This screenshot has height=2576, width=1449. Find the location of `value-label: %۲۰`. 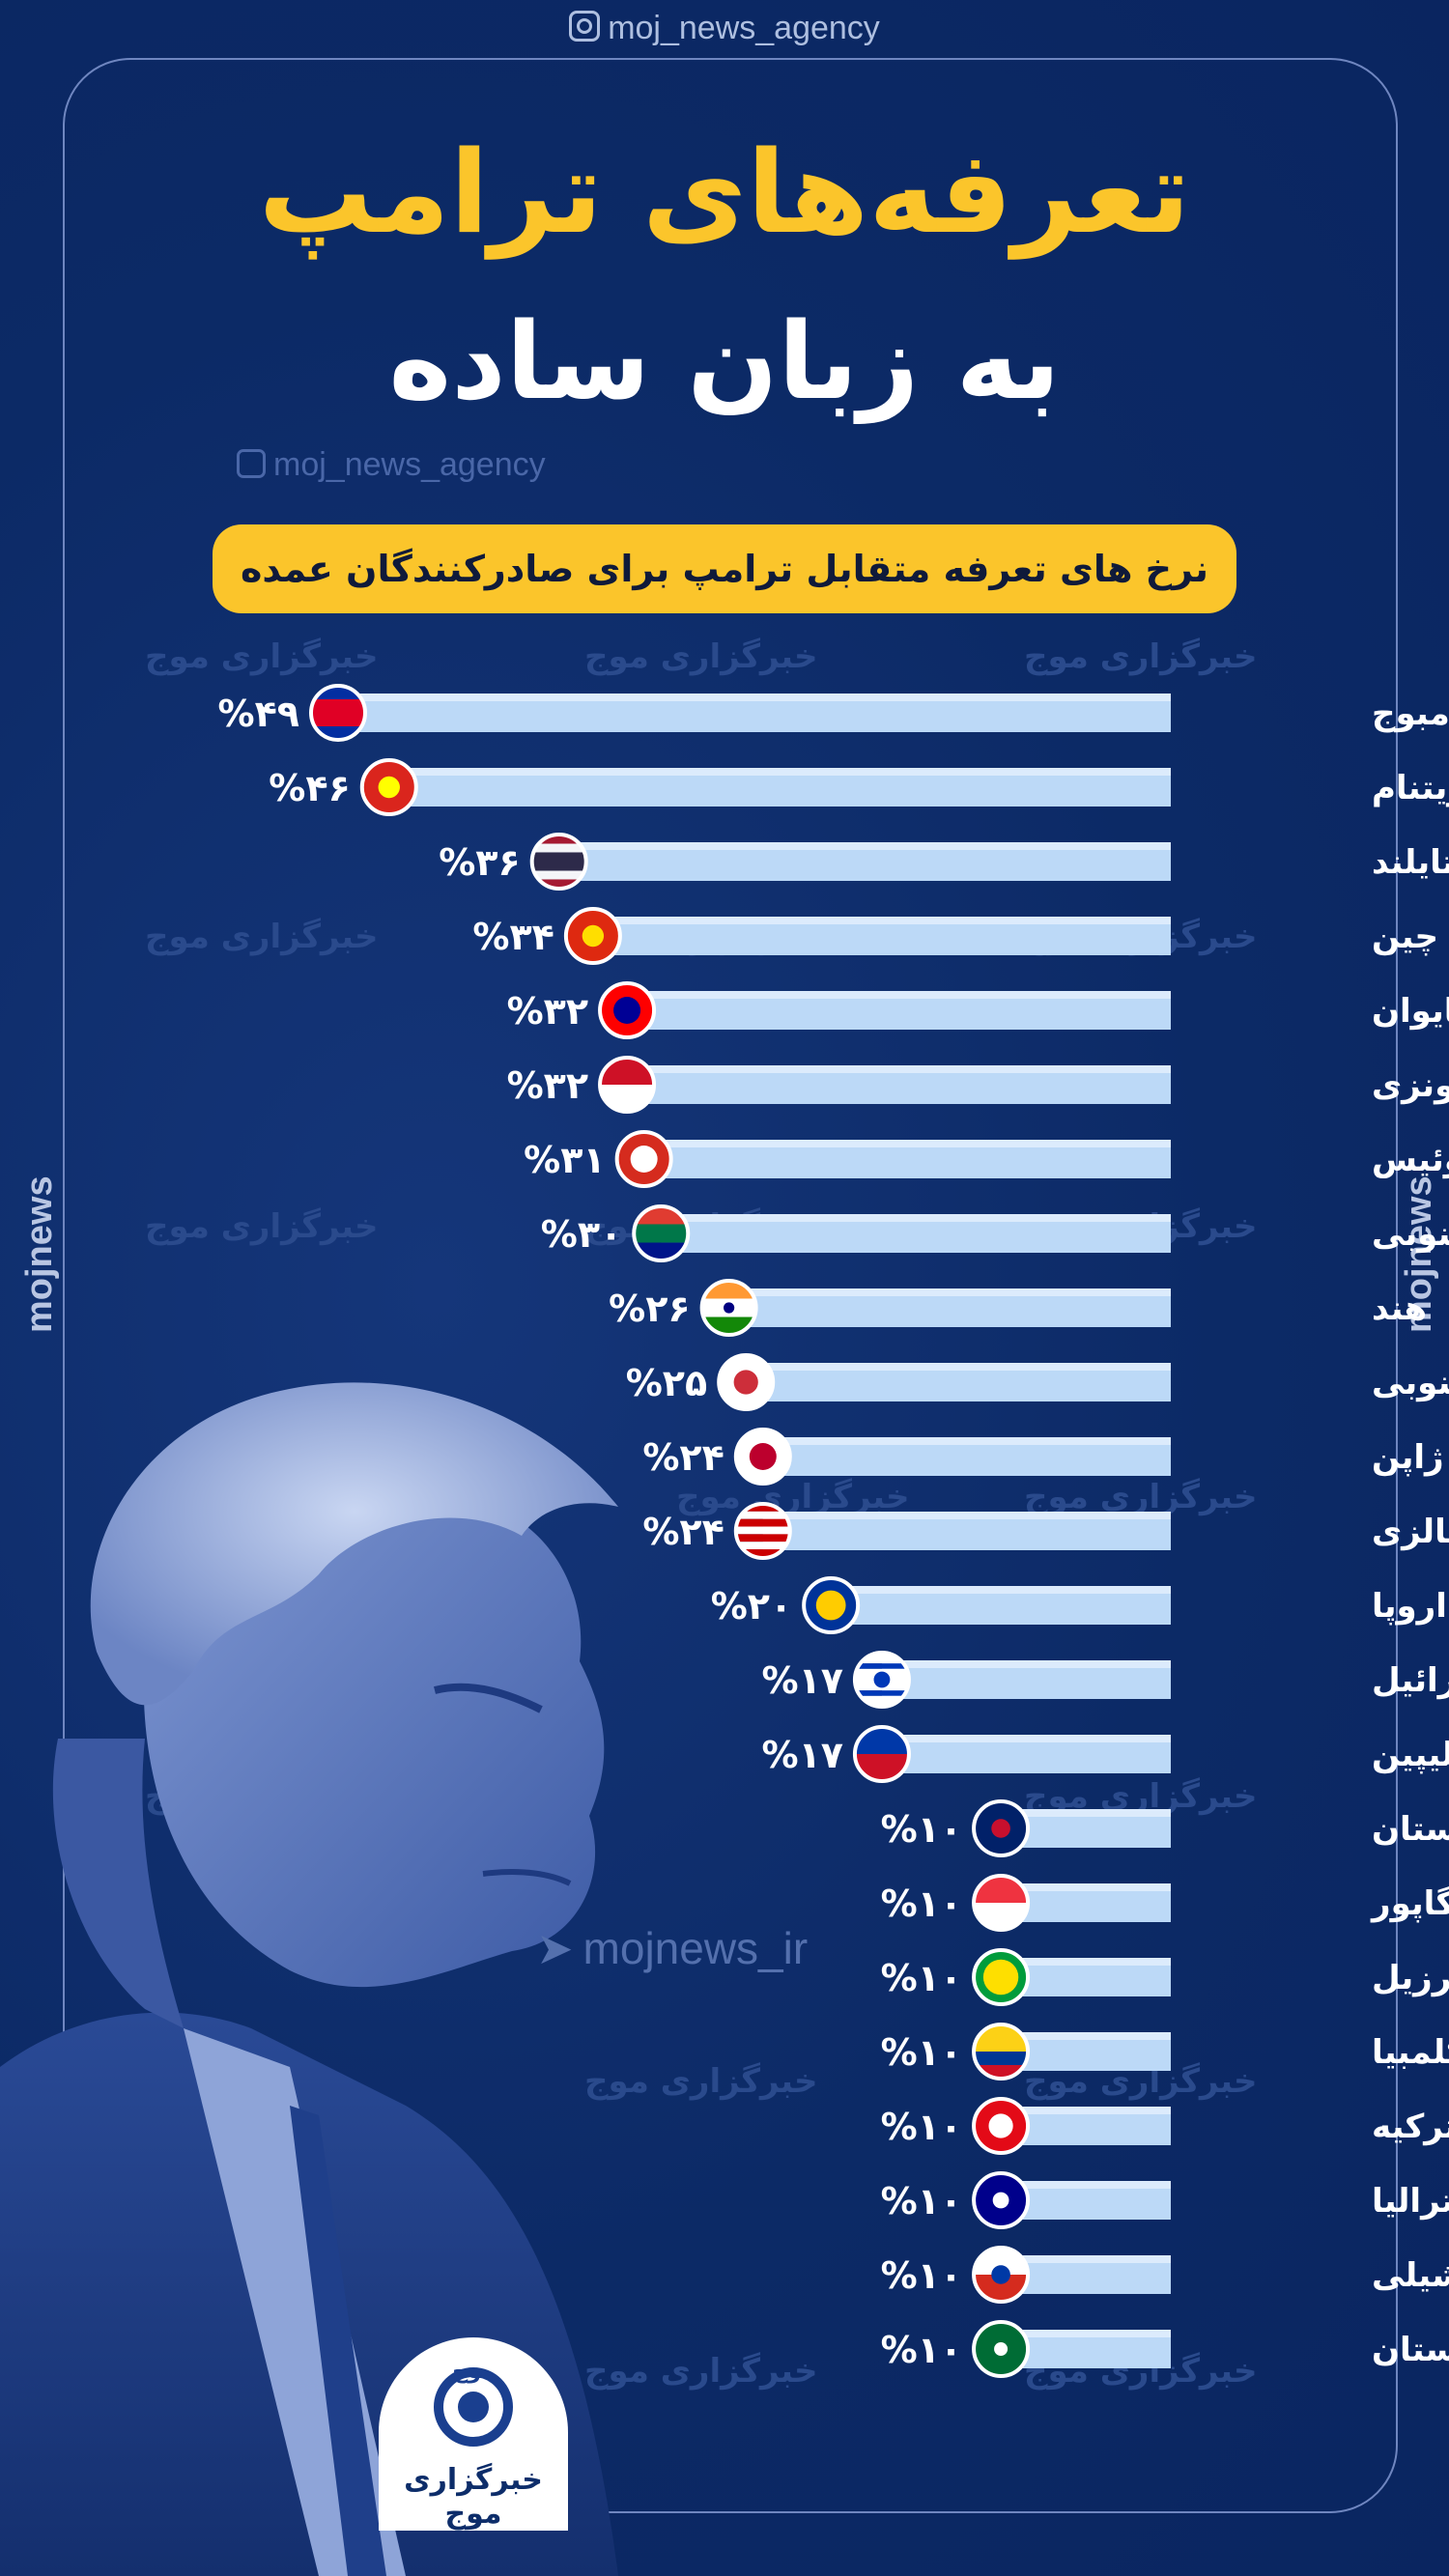

value-label: %۲۰ is located at coordinates (751, 1606).